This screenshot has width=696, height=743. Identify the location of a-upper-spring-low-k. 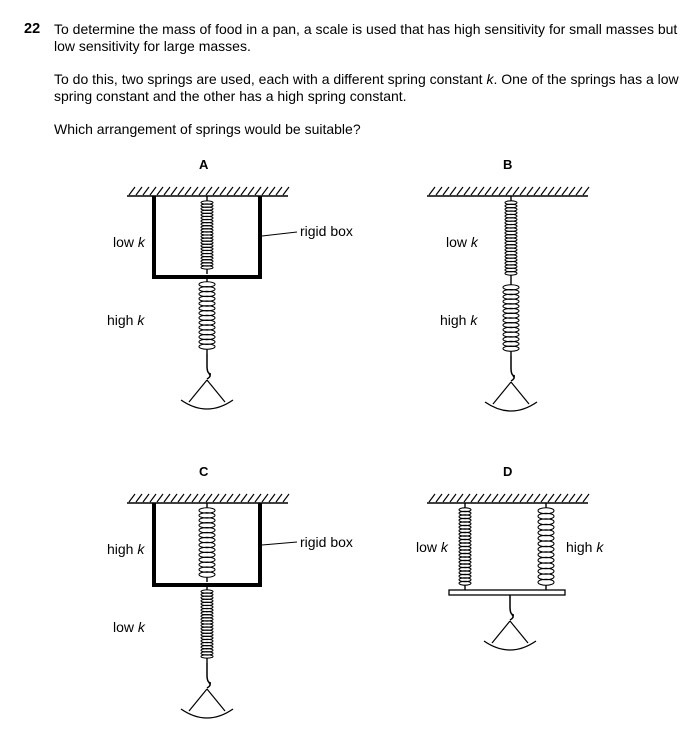
(207, 235).